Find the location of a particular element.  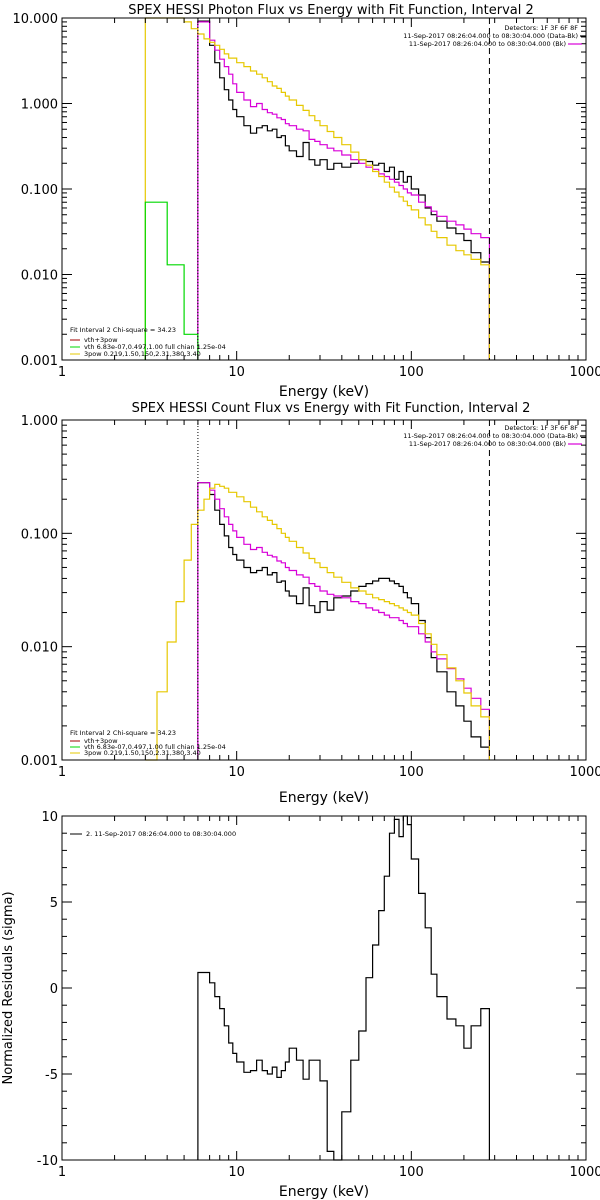

panel2-markers is located at coordinates (343, 590).